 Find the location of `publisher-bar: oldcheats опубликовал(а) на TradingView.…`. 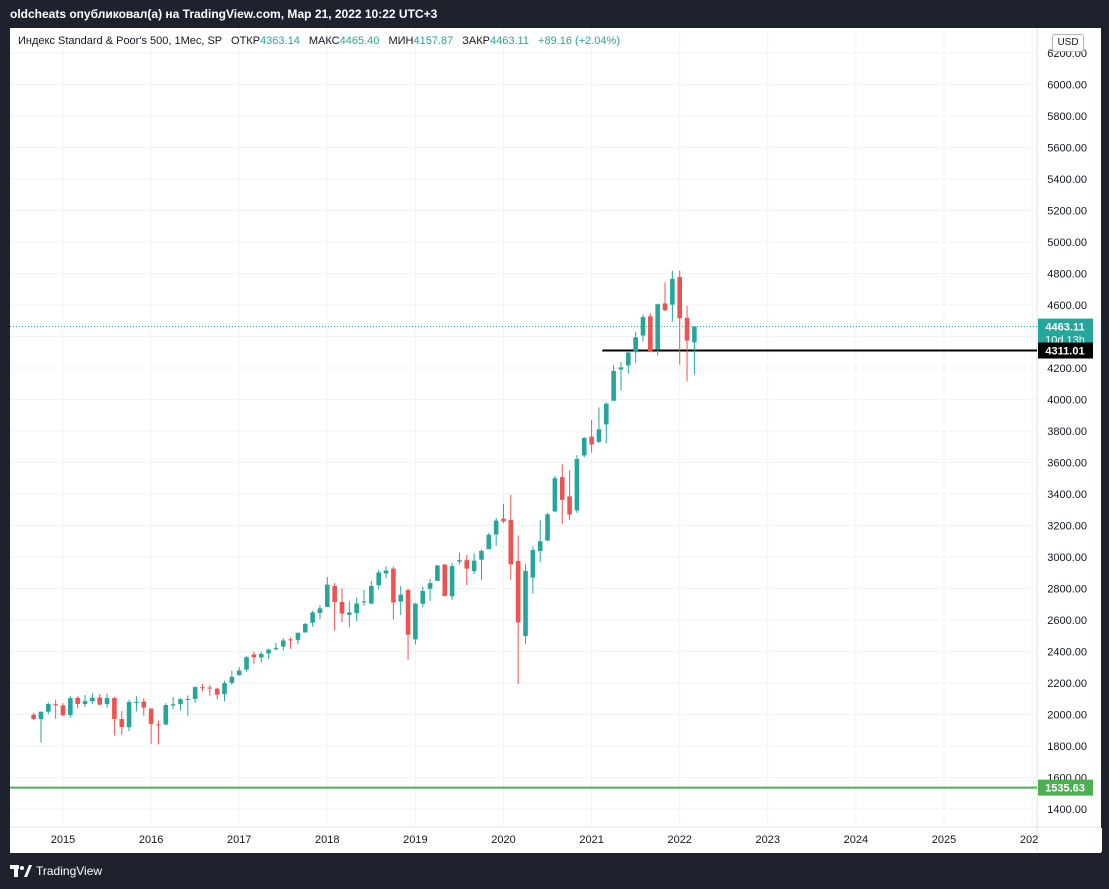

publisher-bar: oldcheats опубликовал(а) на TradingView.… is located at coordinates (554, 14).